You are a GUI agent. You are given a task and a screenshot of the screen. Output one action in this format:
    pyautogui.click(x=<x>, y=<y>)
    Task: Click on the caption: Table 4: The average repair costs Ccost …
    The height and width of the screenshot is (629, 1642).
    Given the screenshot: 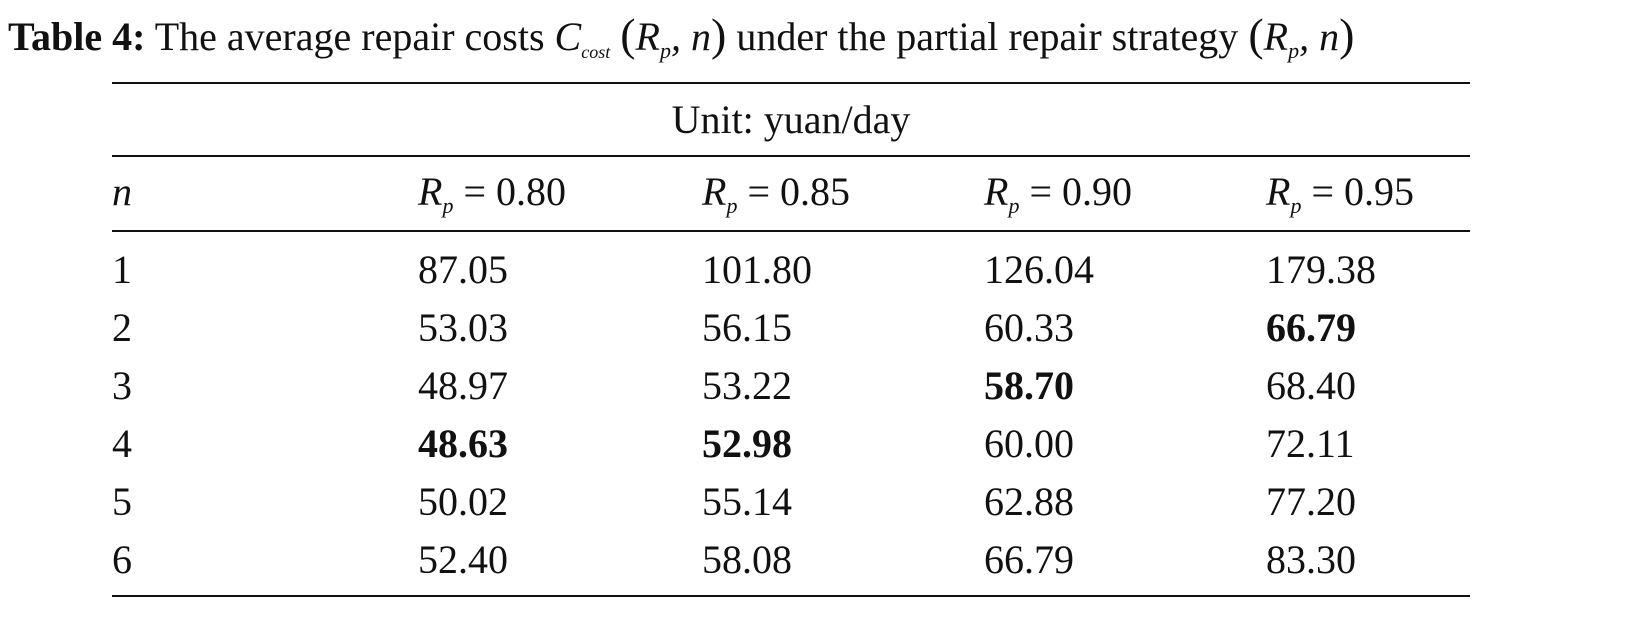 What is the action you would take?
    pyautogui.click(x=681, y=37)
    